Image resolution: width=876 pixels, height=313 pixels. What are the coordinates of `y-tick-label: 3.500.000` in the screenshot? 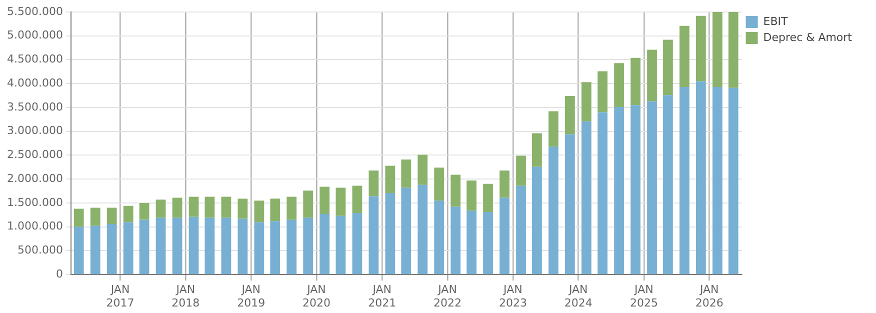 It's located at (35, 107).